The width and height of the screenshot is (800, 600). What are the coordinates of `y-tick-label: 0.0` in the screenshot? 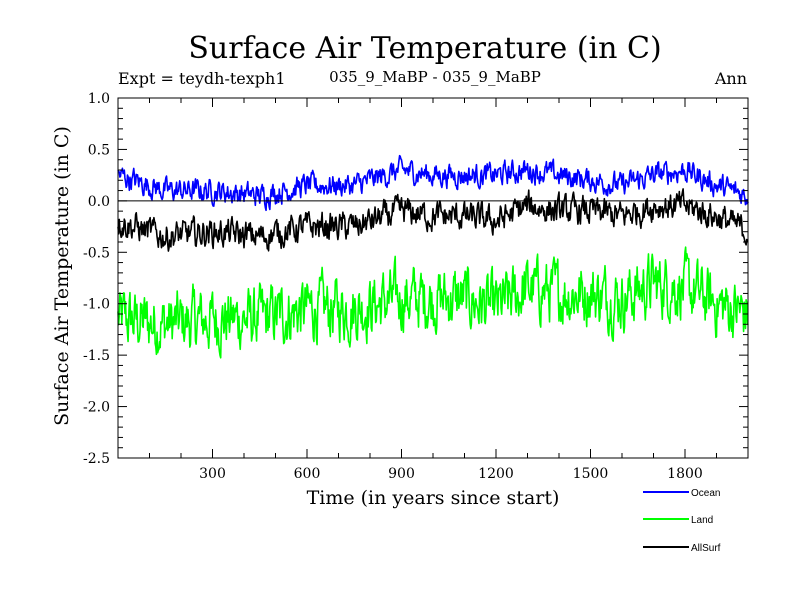 It's located at (99, 202).